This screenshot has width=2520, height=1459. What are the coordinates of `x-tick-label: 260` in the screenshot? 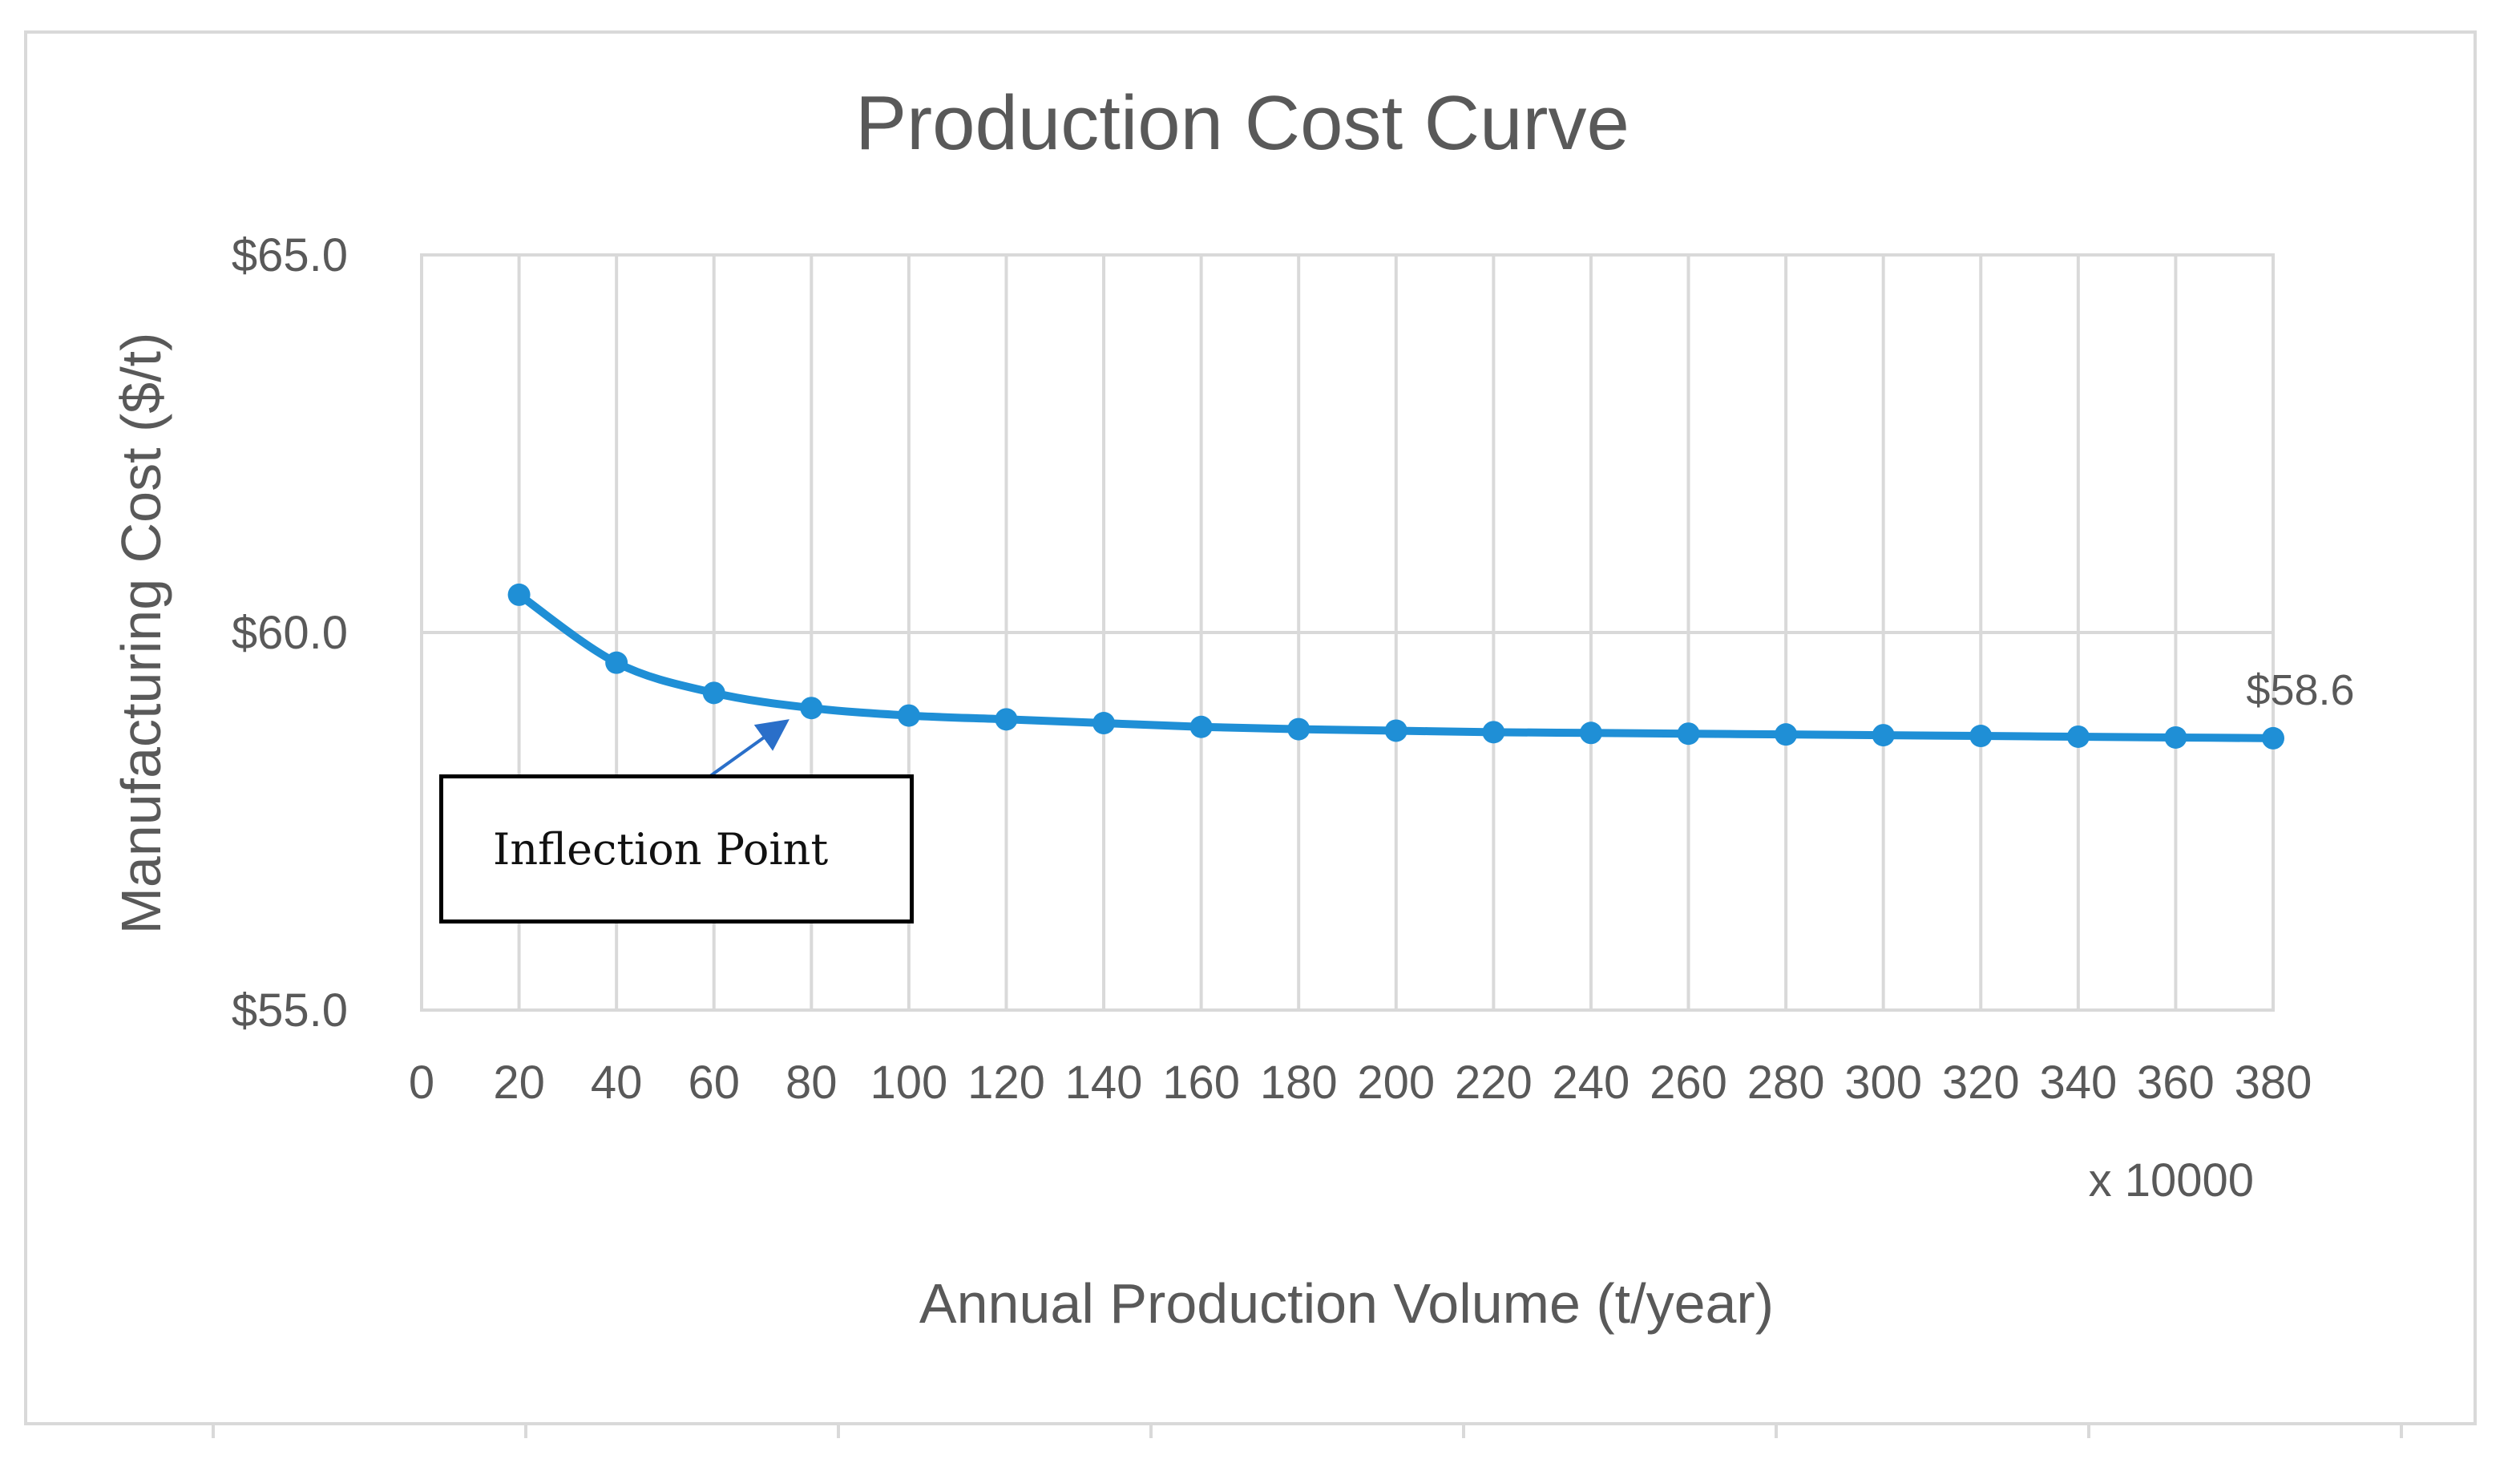 It's located at (1688, 1083).